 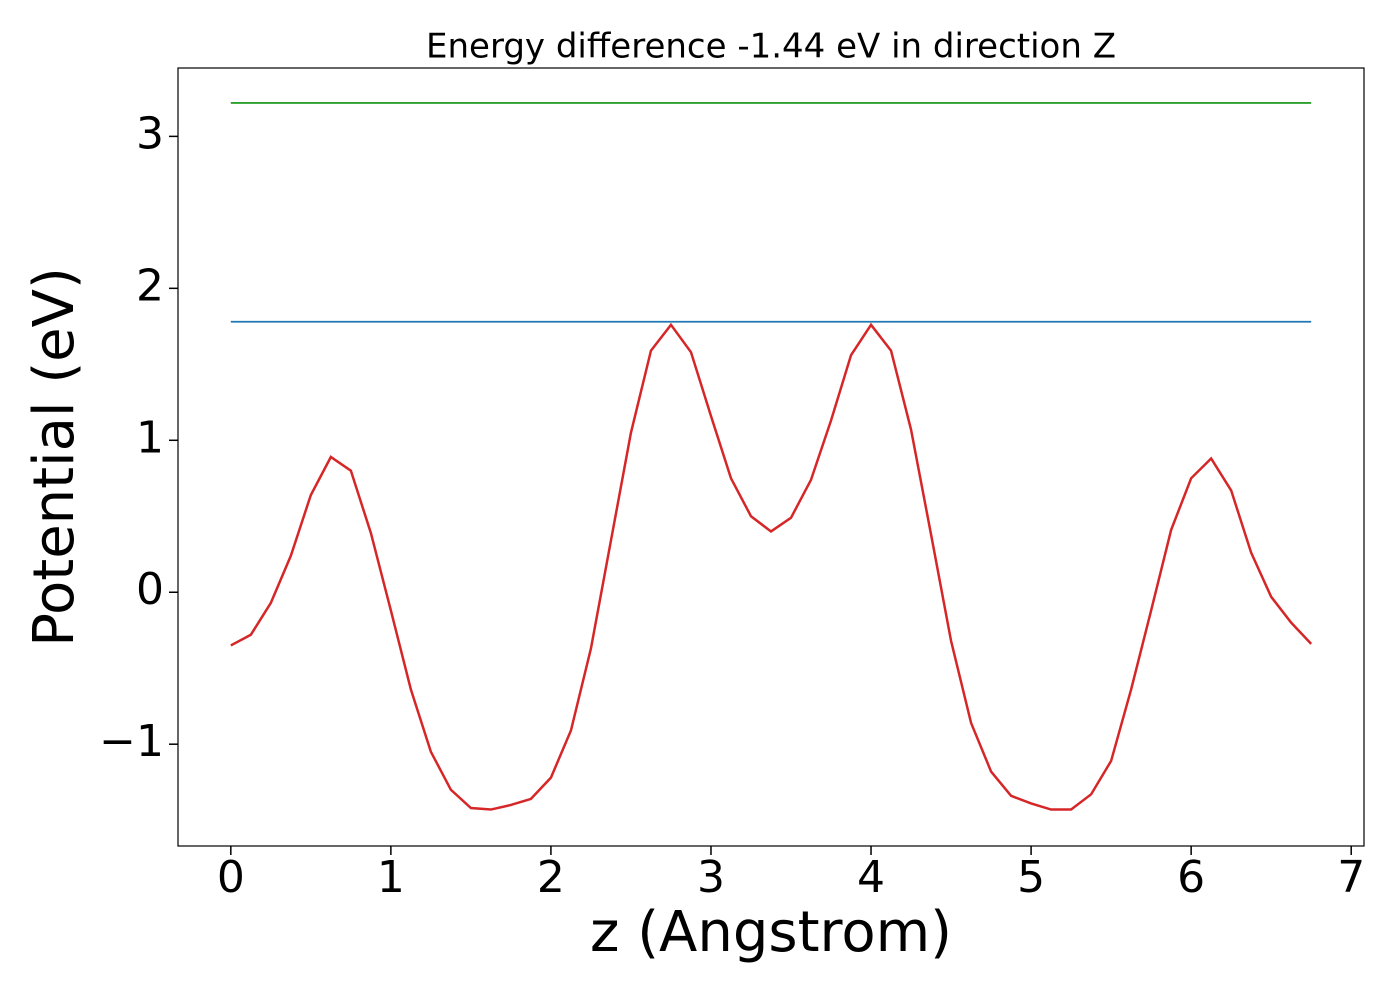 What do you see at coordinates (771, 932) in the screenshot?
I see `x-axis-label: z (Angstrom)` at bounding box center [771, 932].